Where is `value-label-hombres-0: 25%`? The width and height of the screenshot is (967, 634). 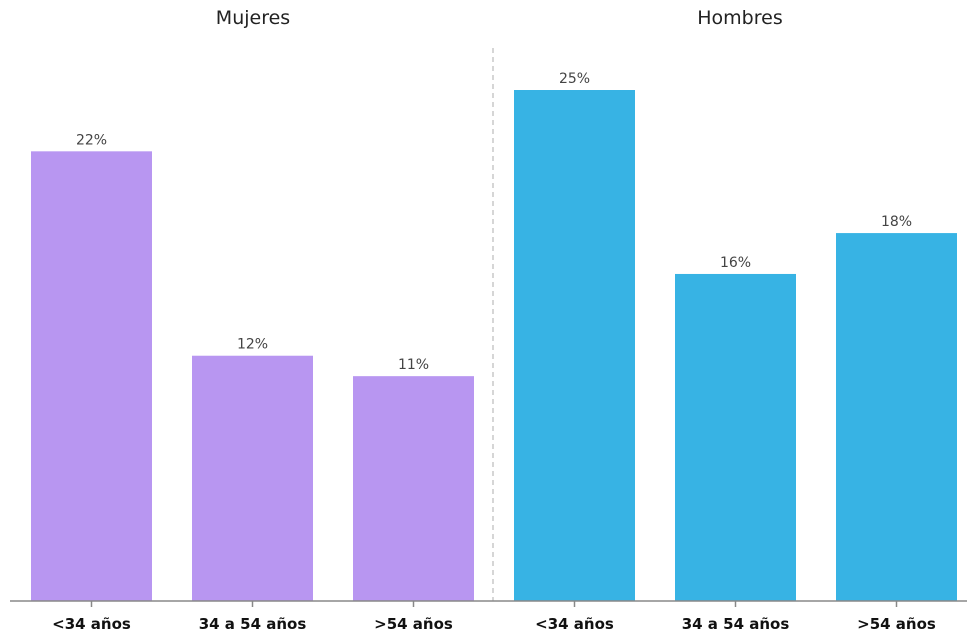
value-label-hombres-0: 25% is located at coordinates (574, 79).